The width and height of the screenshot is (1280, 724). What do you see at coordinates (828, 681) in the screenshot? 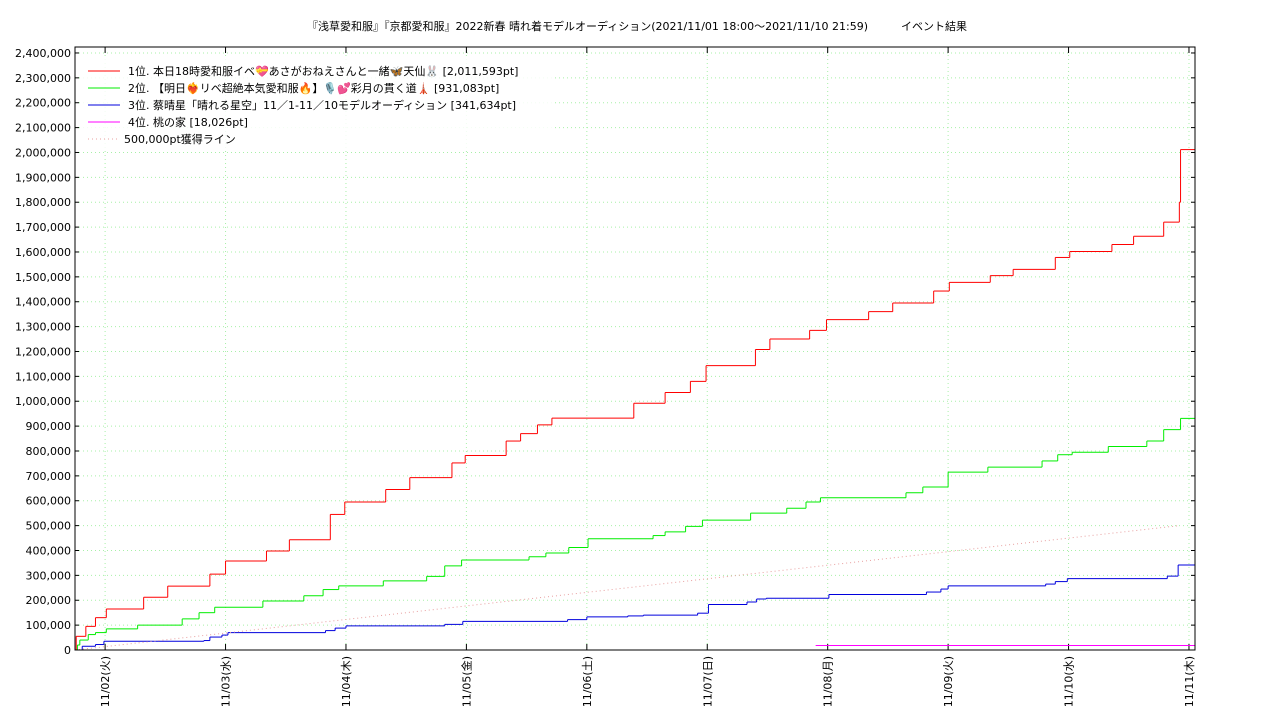
I see `x-tick-label: 11/08(月)` at bounding box center [828, 681].